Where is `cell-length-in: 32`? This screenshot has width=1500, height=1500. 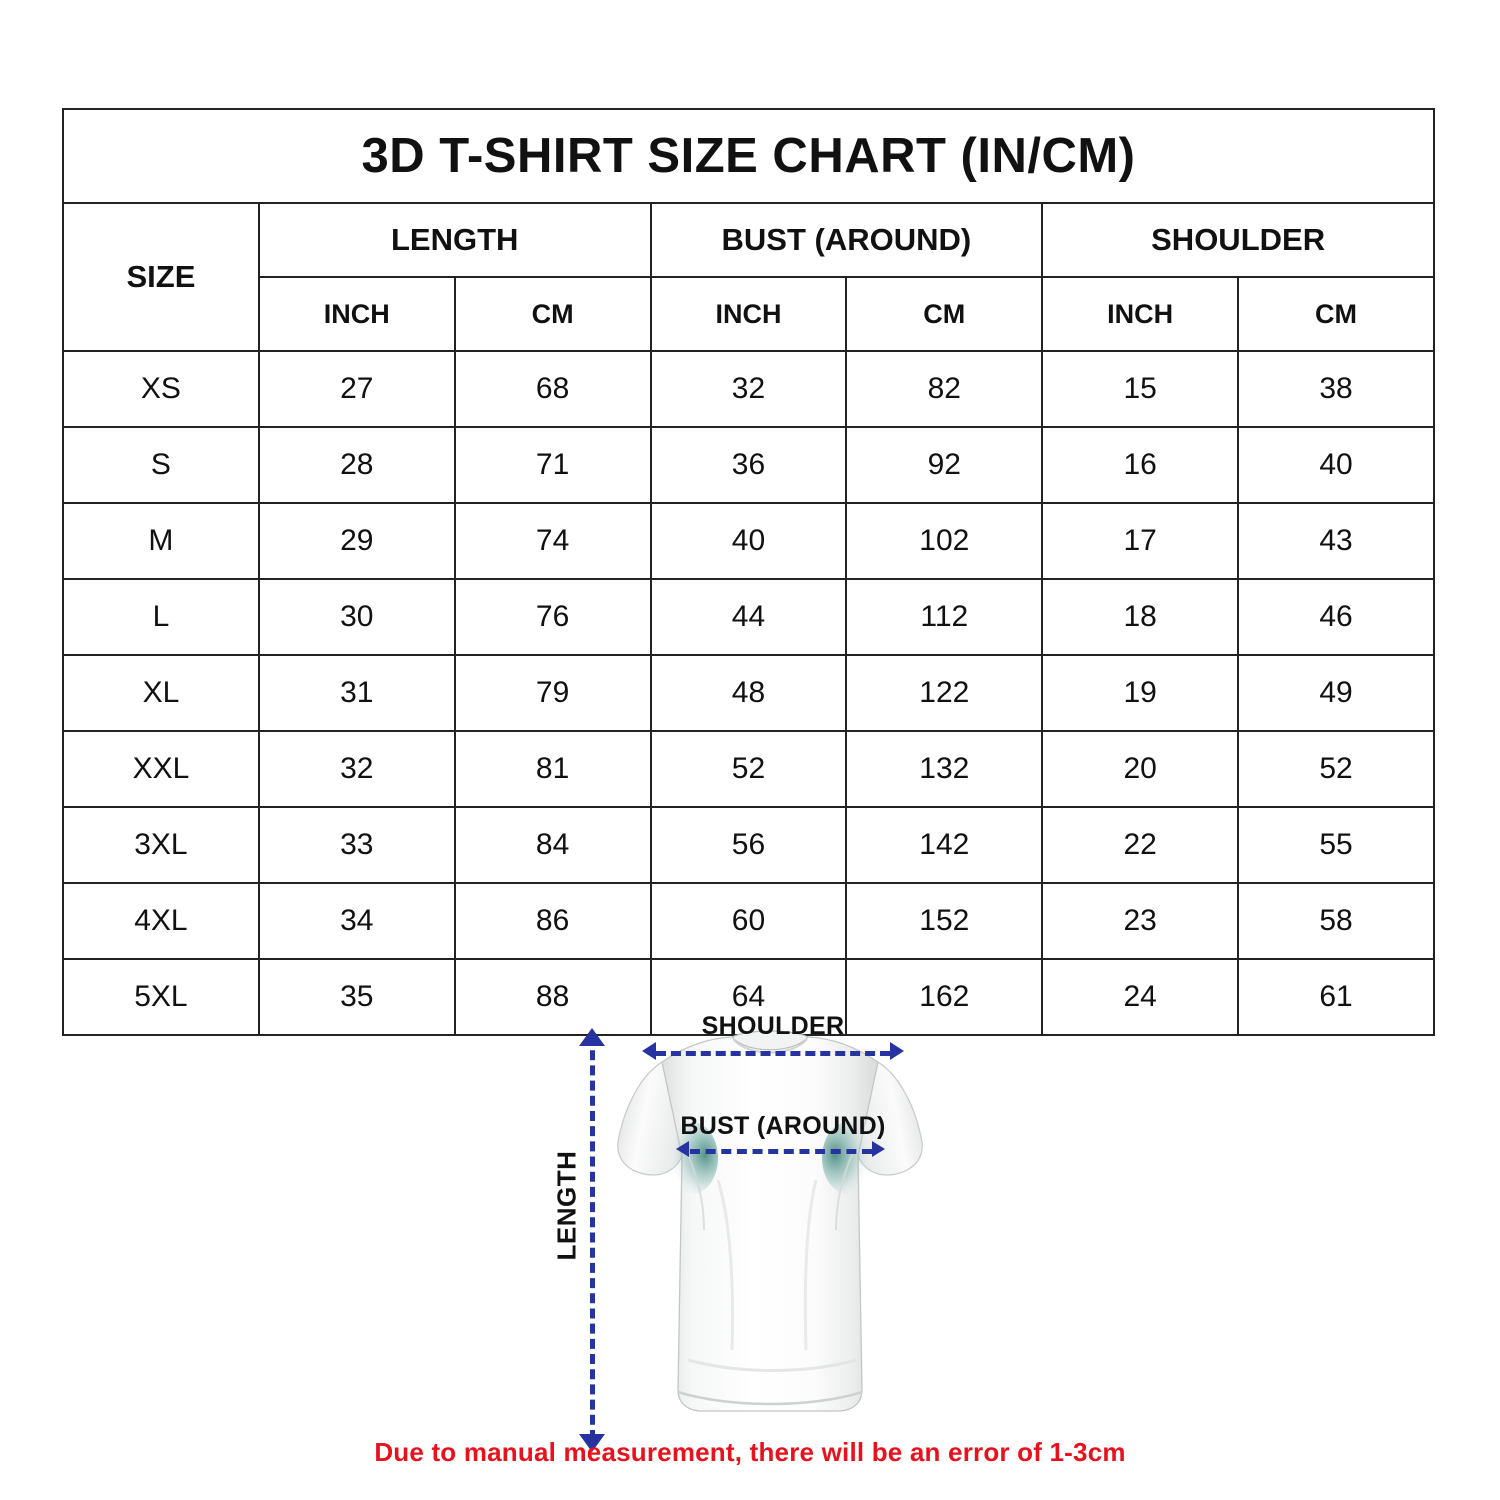 cell-length-in: 32 is located at coordinates (356, 769).